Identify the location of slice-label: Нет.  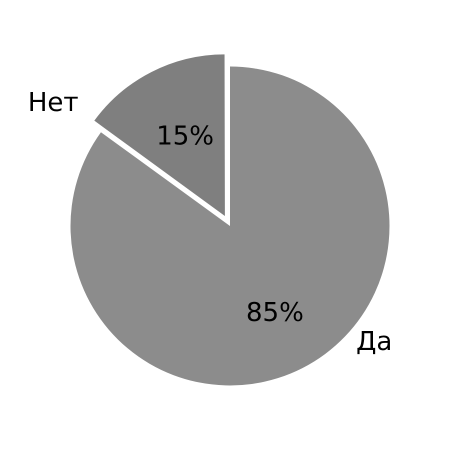
(53, 103).